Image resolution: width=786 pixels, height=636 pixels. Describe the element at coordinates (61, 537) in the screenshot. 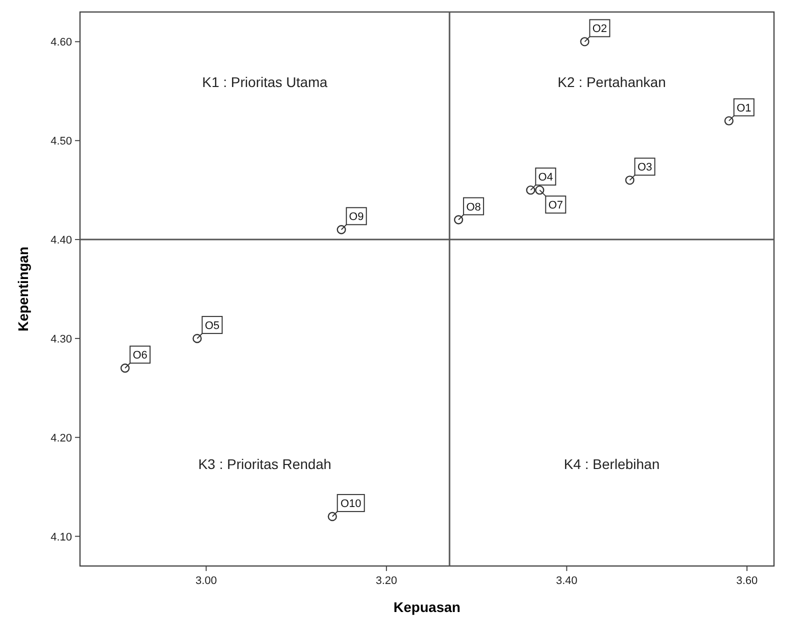

I see `y-tick-label: 4.10` at that location.